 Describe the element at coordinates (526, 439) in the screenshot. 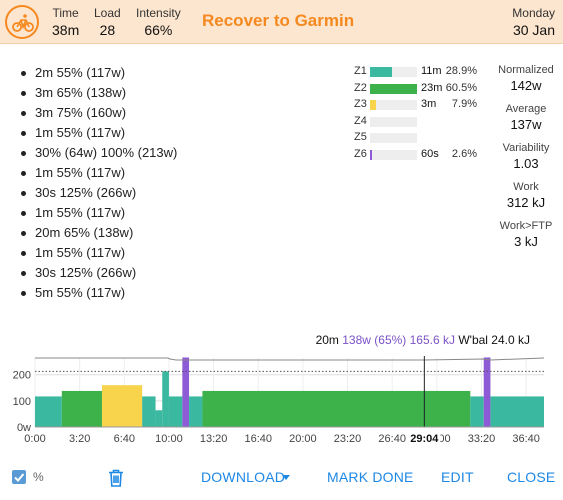

I see `x-tick-label: 36:40` at that location.